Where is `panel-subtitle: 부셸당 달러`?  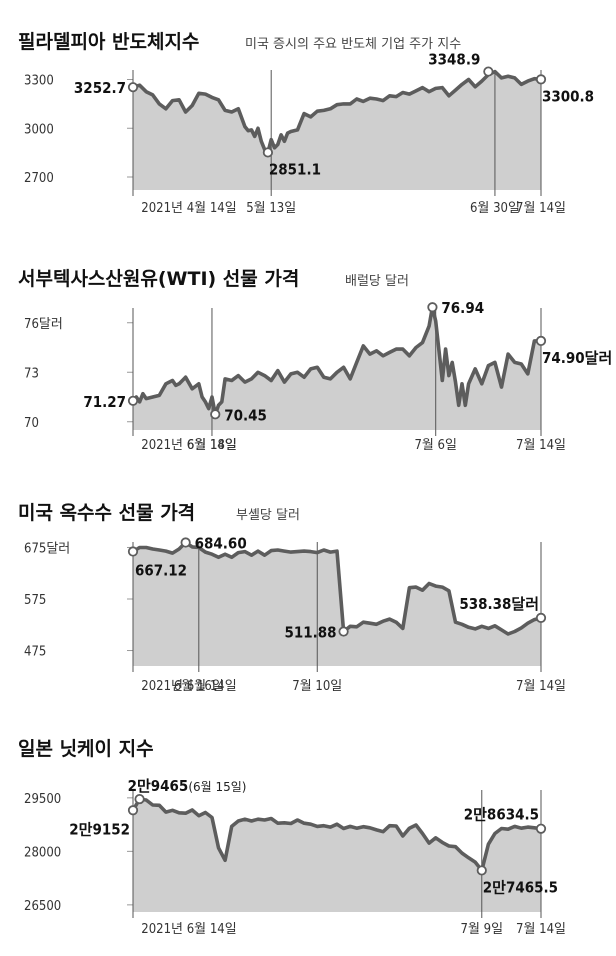
panel-subtitle: 부셸당 달러 is located at coordinates (268, 515).